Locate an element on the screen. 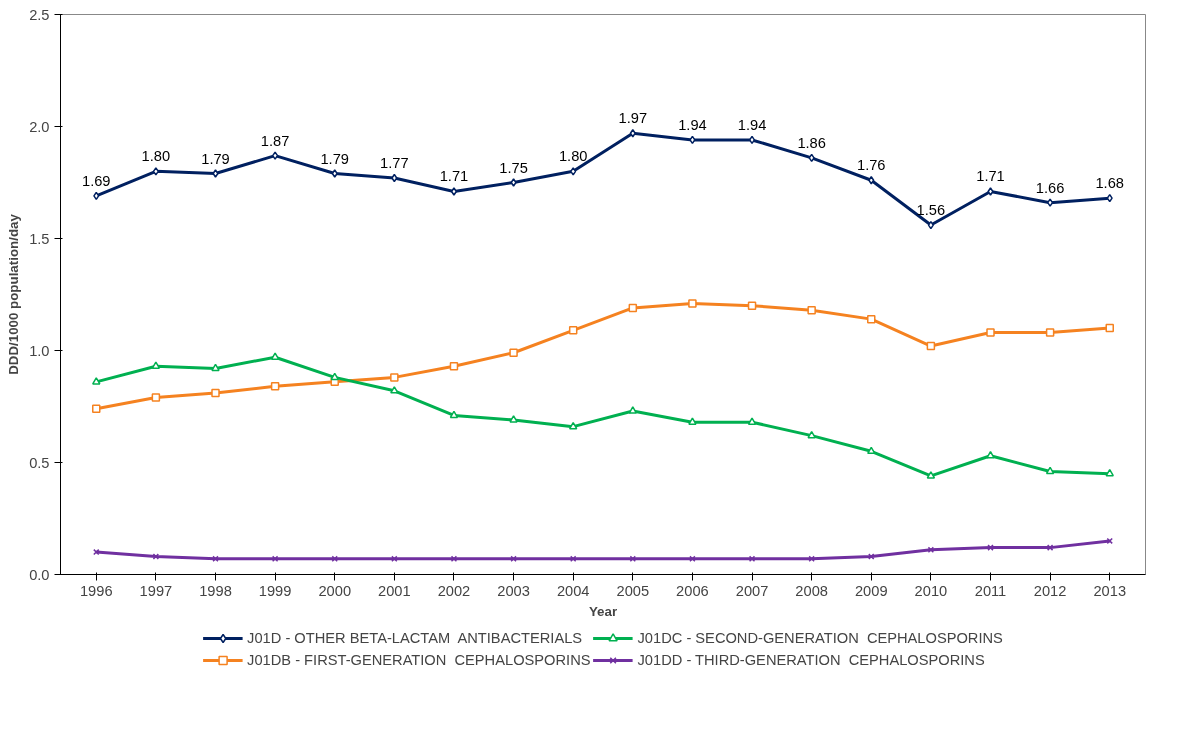 This screenshot has width=1188, height=729. data-label: 1.75 is located at coordinates (513, 167).